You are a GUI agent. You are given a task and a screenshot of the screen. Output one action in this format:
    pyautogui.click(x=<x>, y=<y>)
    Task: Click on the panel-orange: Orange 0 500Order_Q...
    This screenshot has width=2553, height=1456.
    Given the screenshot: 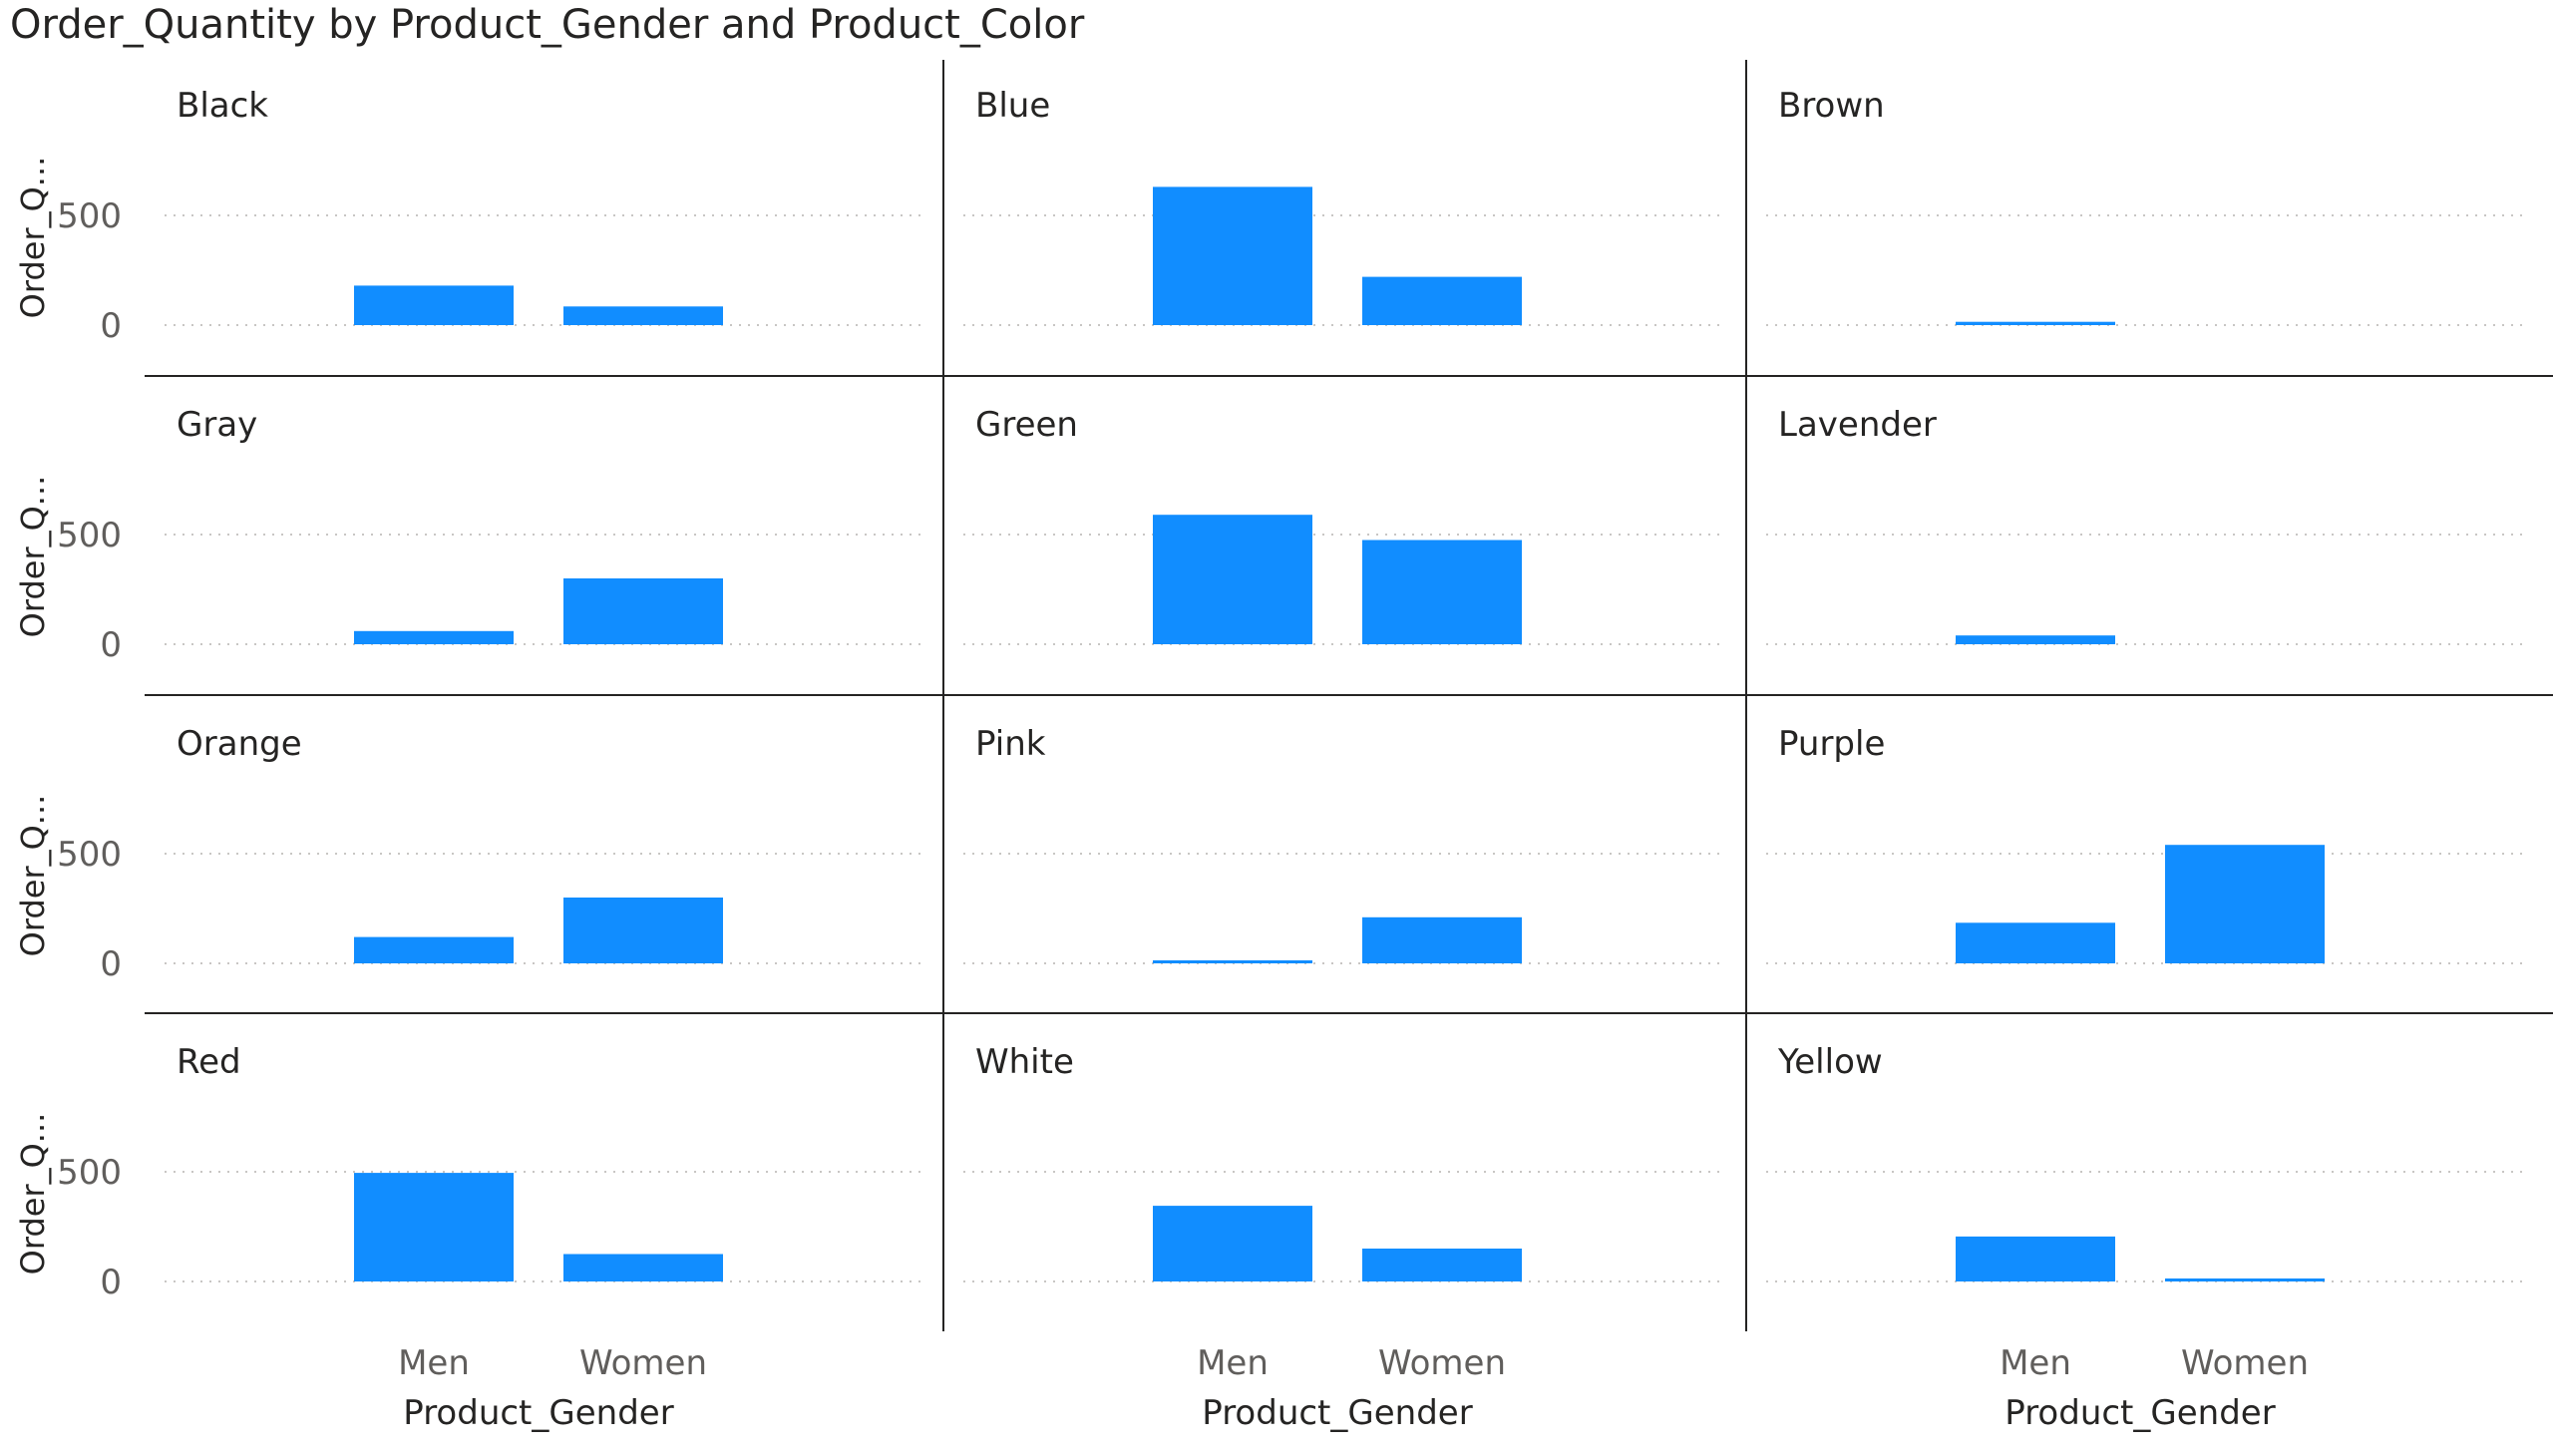 What is the action you would take?
    pyautogui.click(x=468, y=854)
    